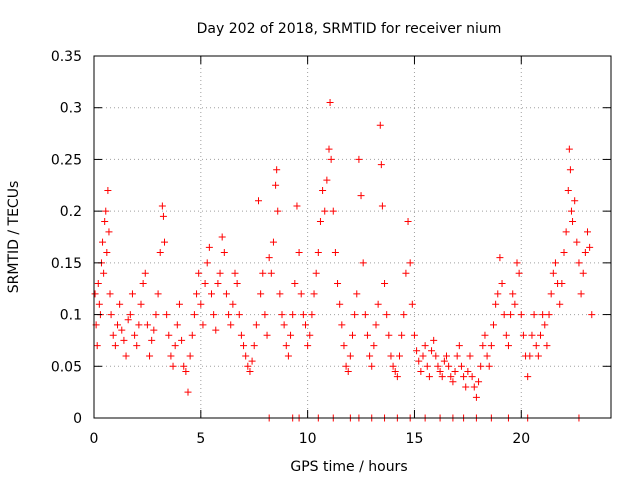 The height and width of the screenshot is (480, 640). I want to click on y-tick-label: 0.15, so click(66, 264).